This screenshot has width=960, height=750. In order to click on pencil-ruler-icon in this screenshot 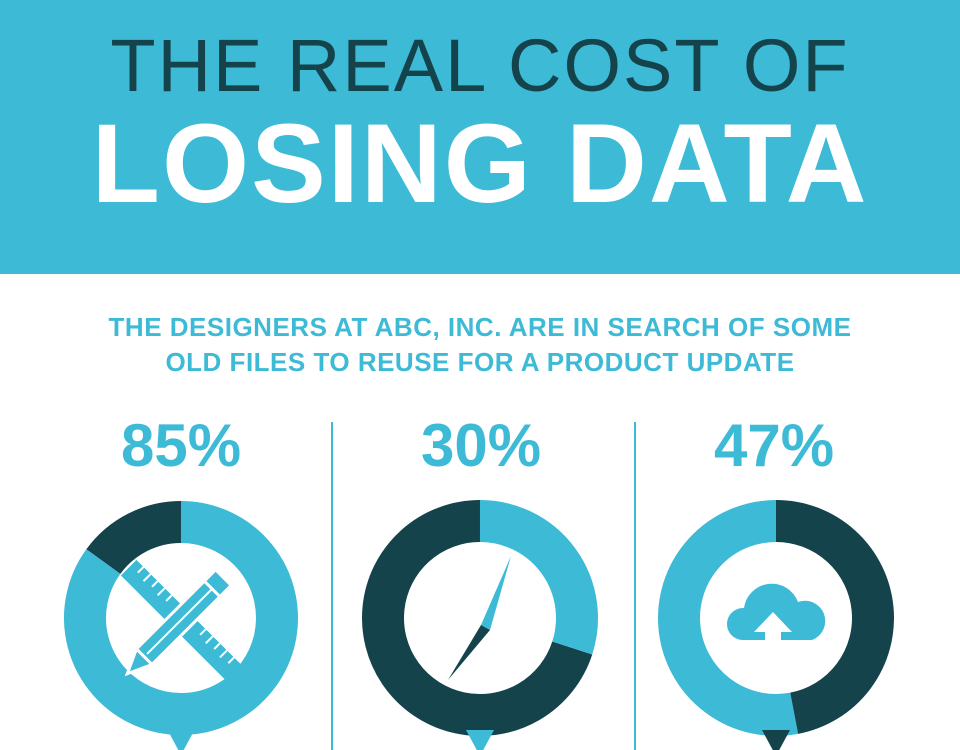, I will do `click(181, 620)`.